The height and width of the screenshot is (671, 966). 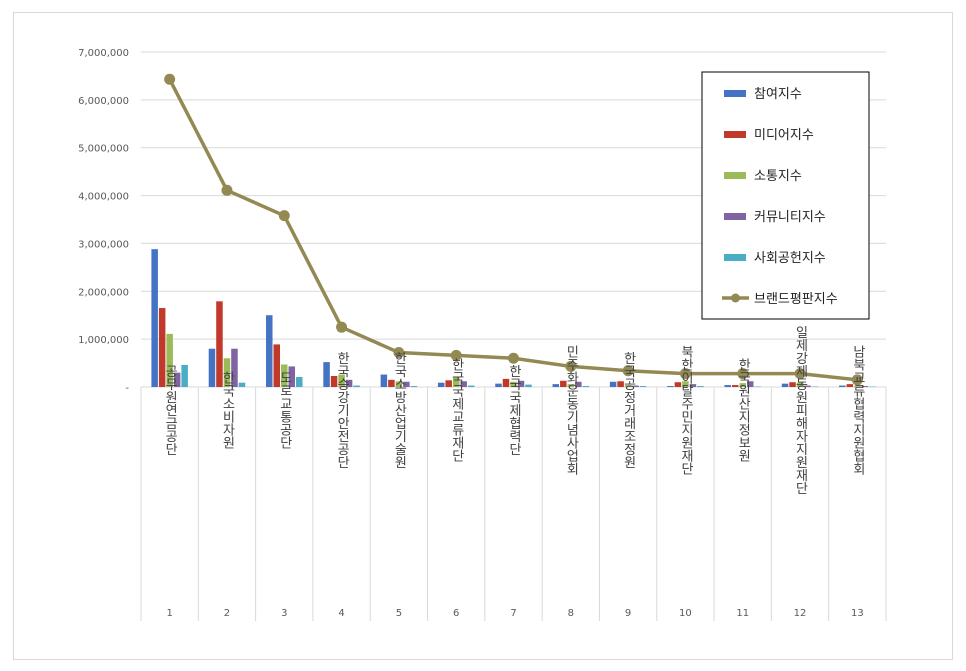 What do you see at coordinates (800, 410) in the screenshot?
I see `category-label: 일제강제동원피해자지원재단` at bounding box center [800, 410].